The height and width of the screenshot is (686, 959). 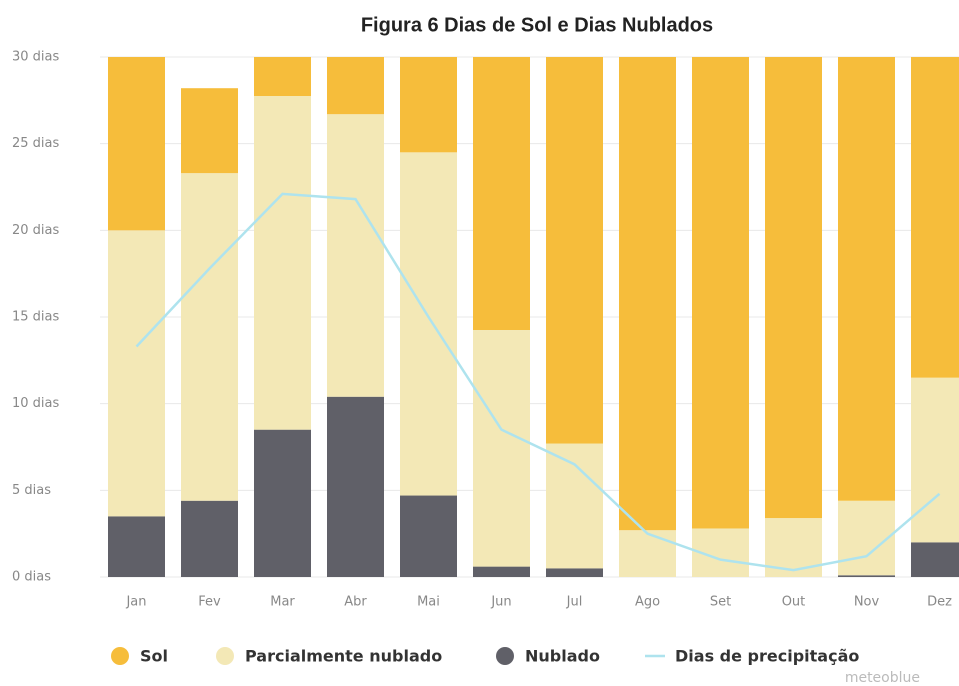 What do you see at coordinates (882, 678) in the screenshot?
I see `watermark: meteoblue` at bounding box center [882, 678].